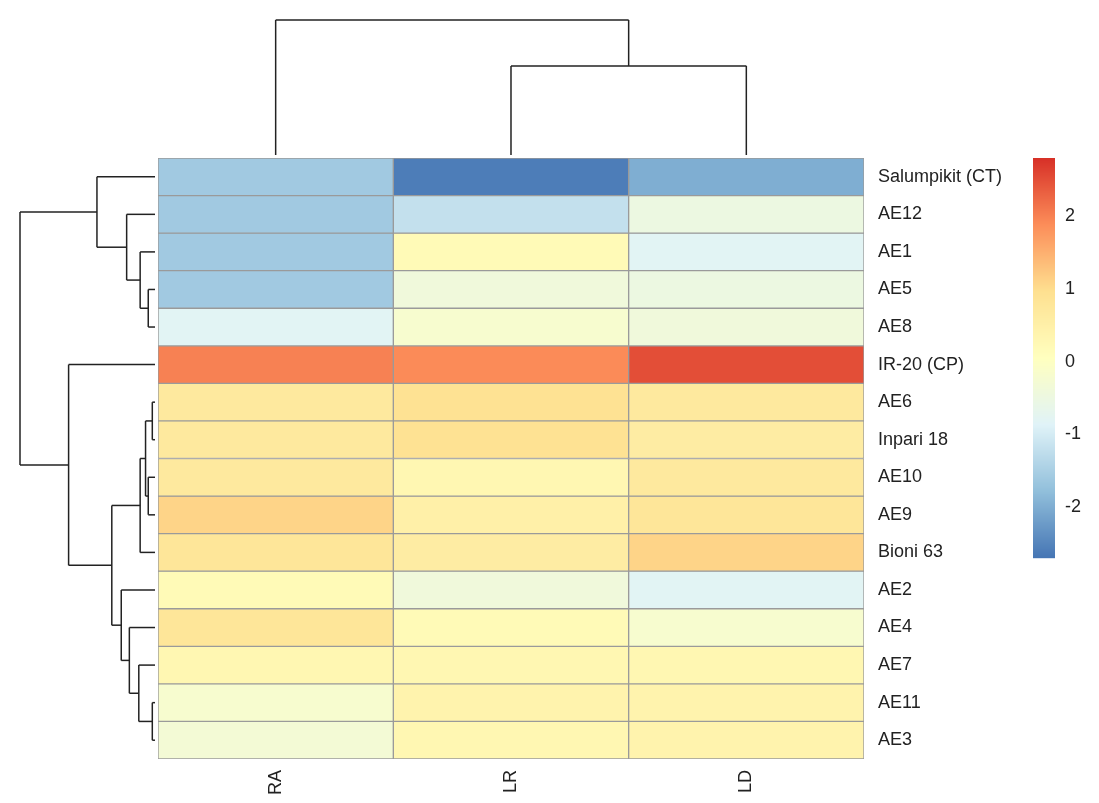  Describe the element at coordinates (895, 326) in the screenshot. I see `y-tick-label: AE8` at that location.